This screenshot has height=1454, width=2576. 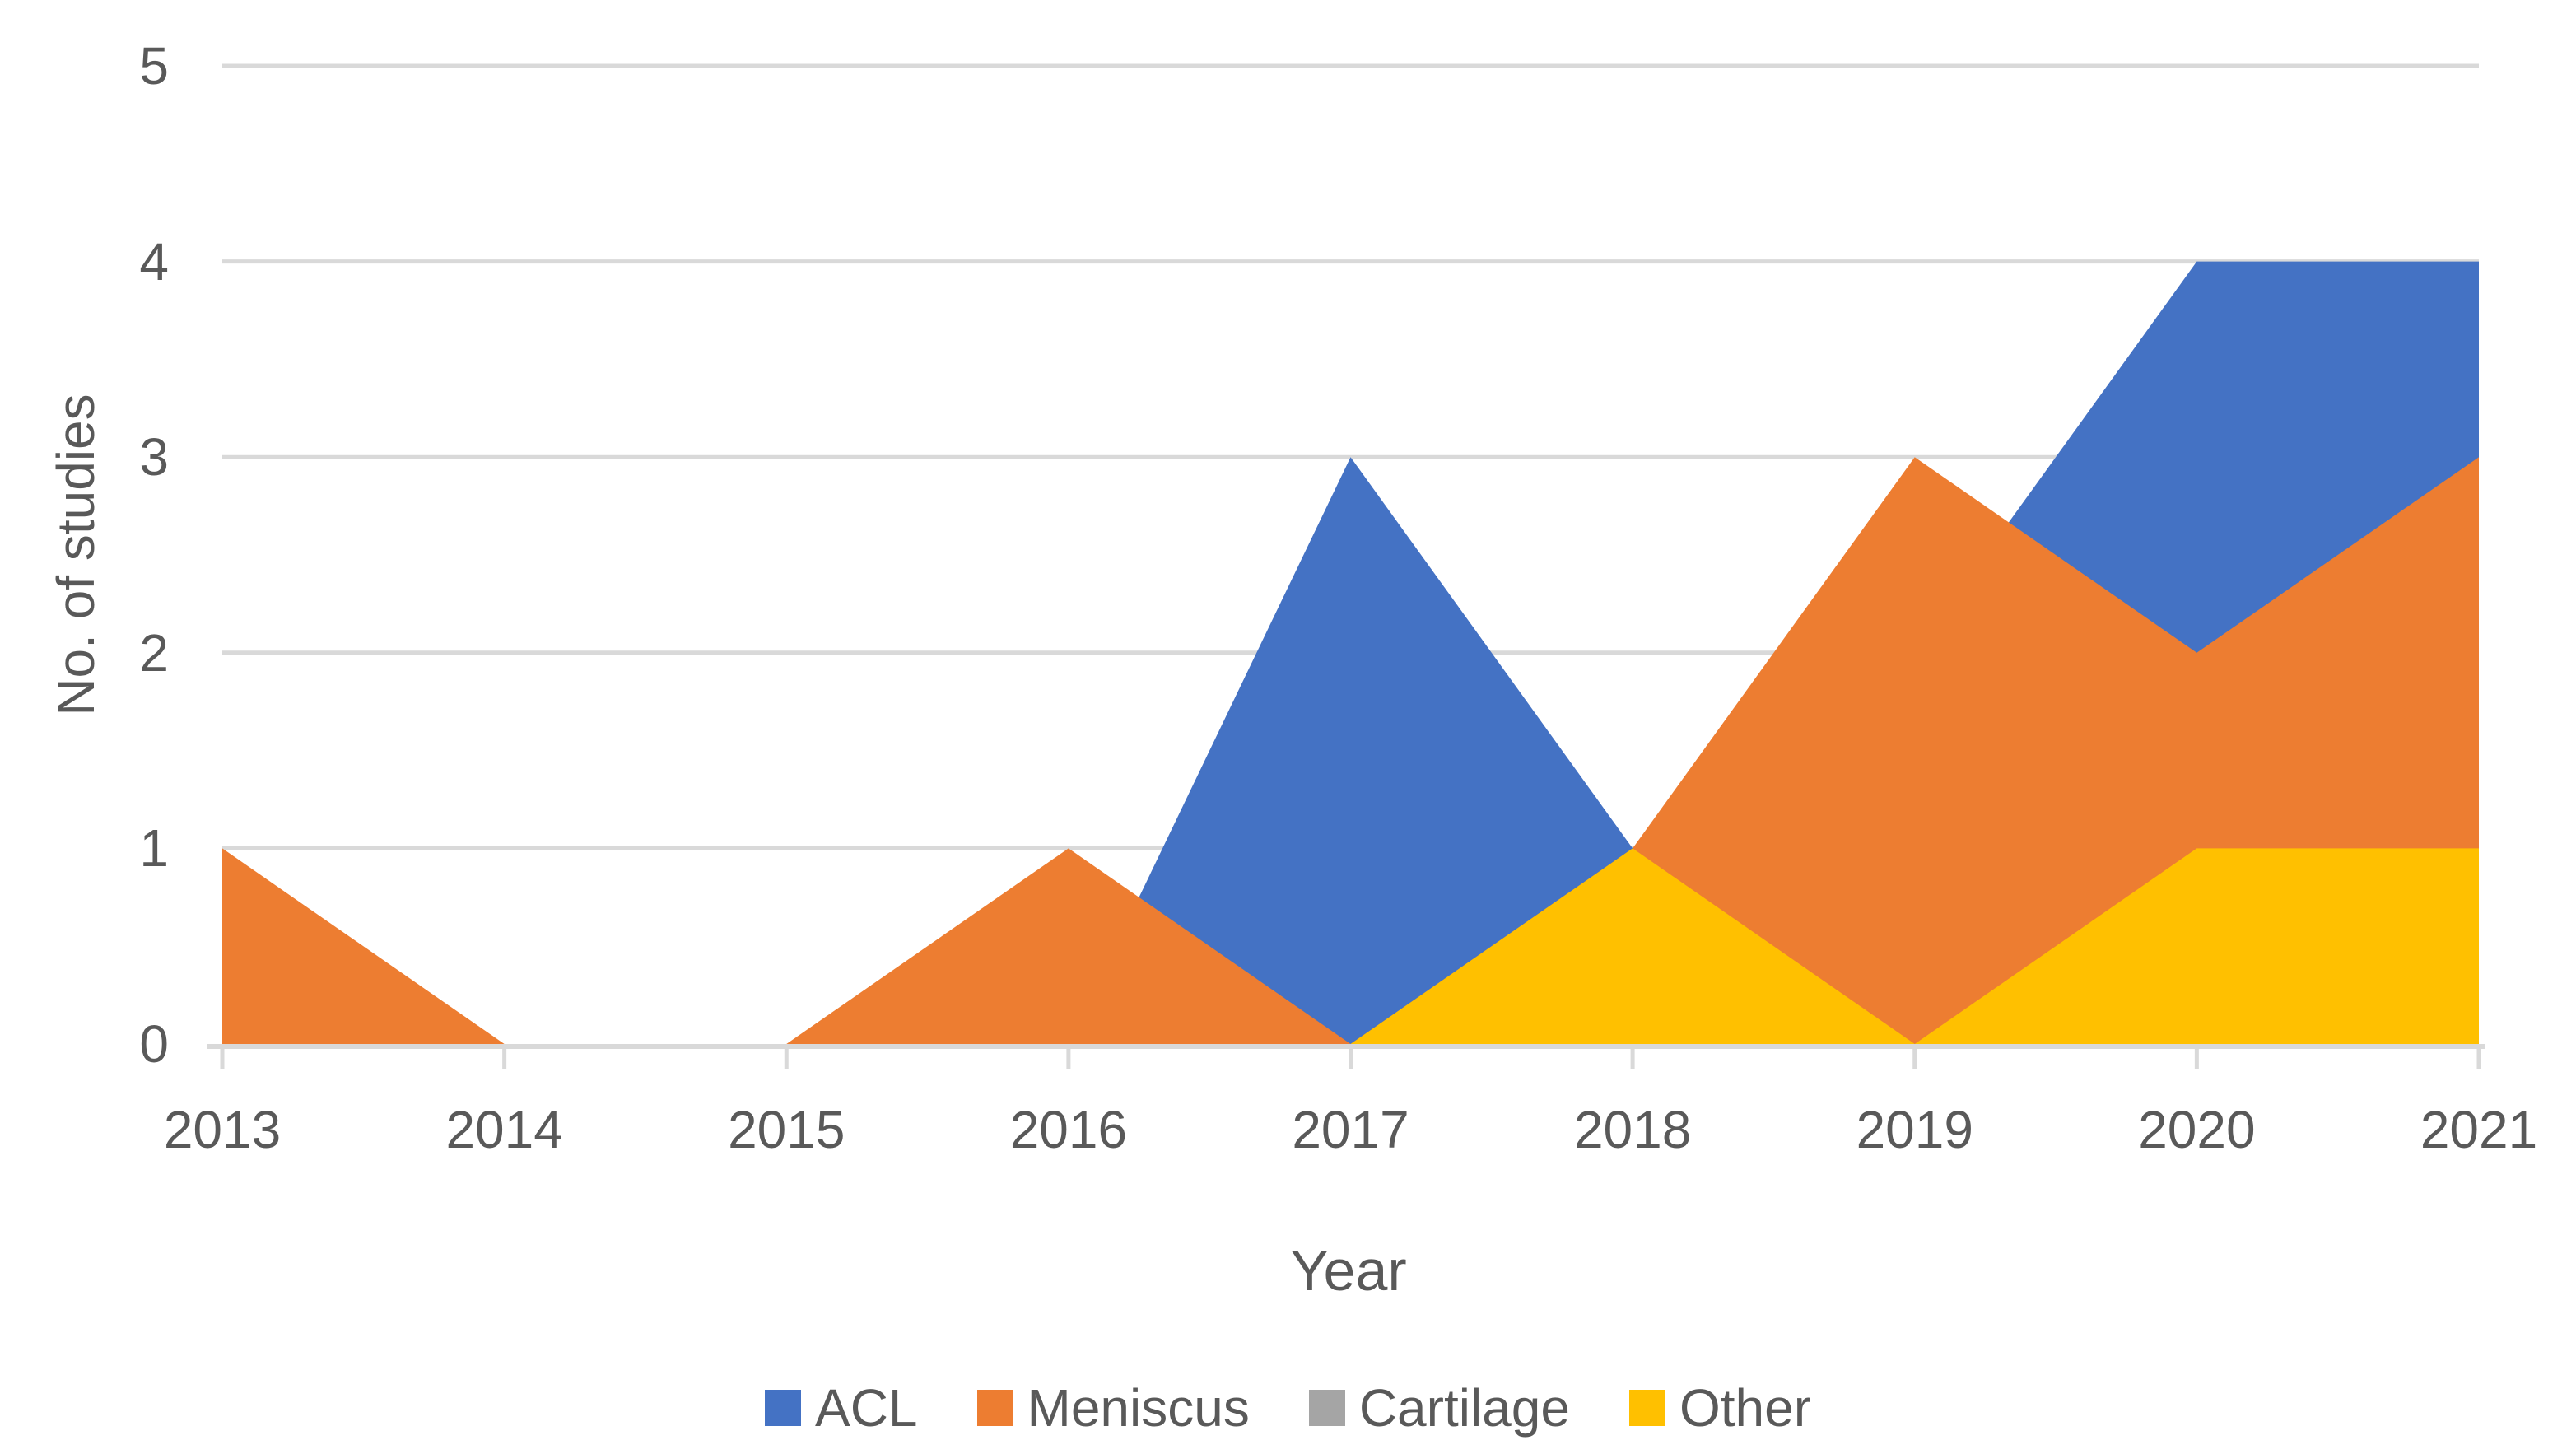 I want to click on legend-label-cartilage: Cartilage, so click(x=1464, y=1408).